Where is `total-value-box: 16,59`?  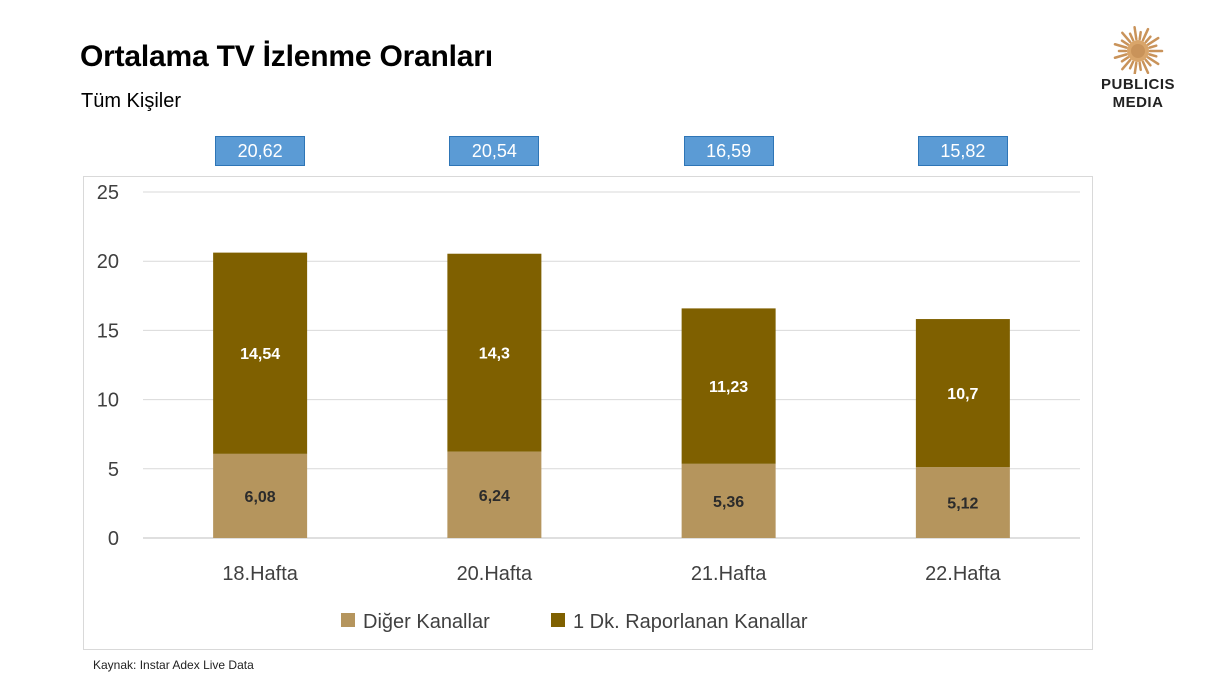
total-value-box: 16,59 is located at coordinates (728, 151).